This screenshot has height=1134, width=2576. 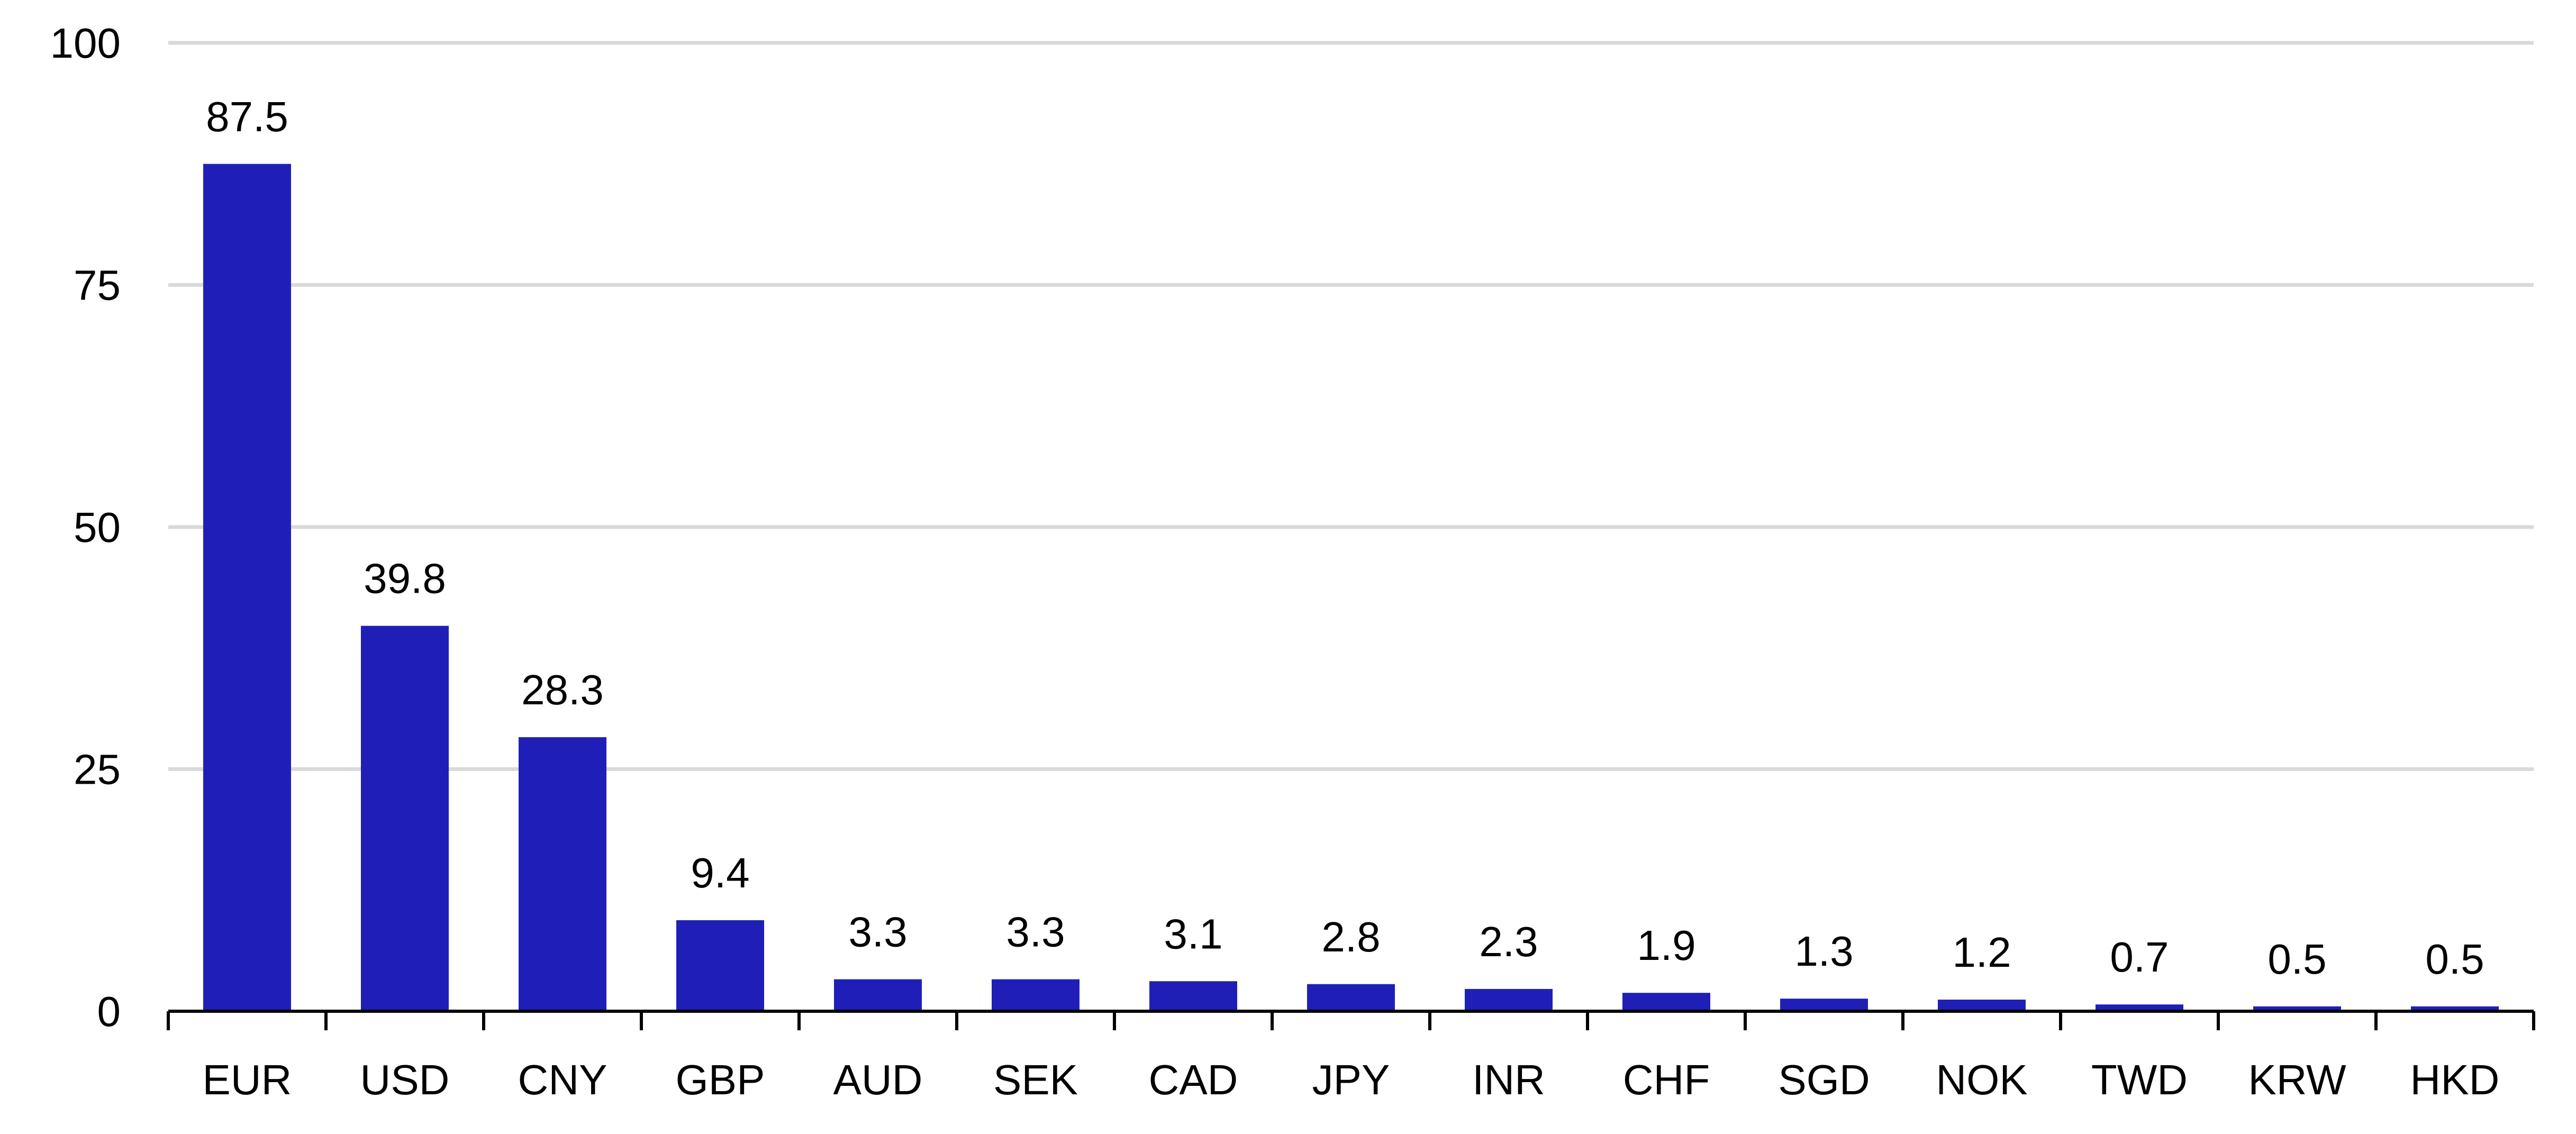 I want to click on y-tick-label-3: 75, so click(x=97, y=285).